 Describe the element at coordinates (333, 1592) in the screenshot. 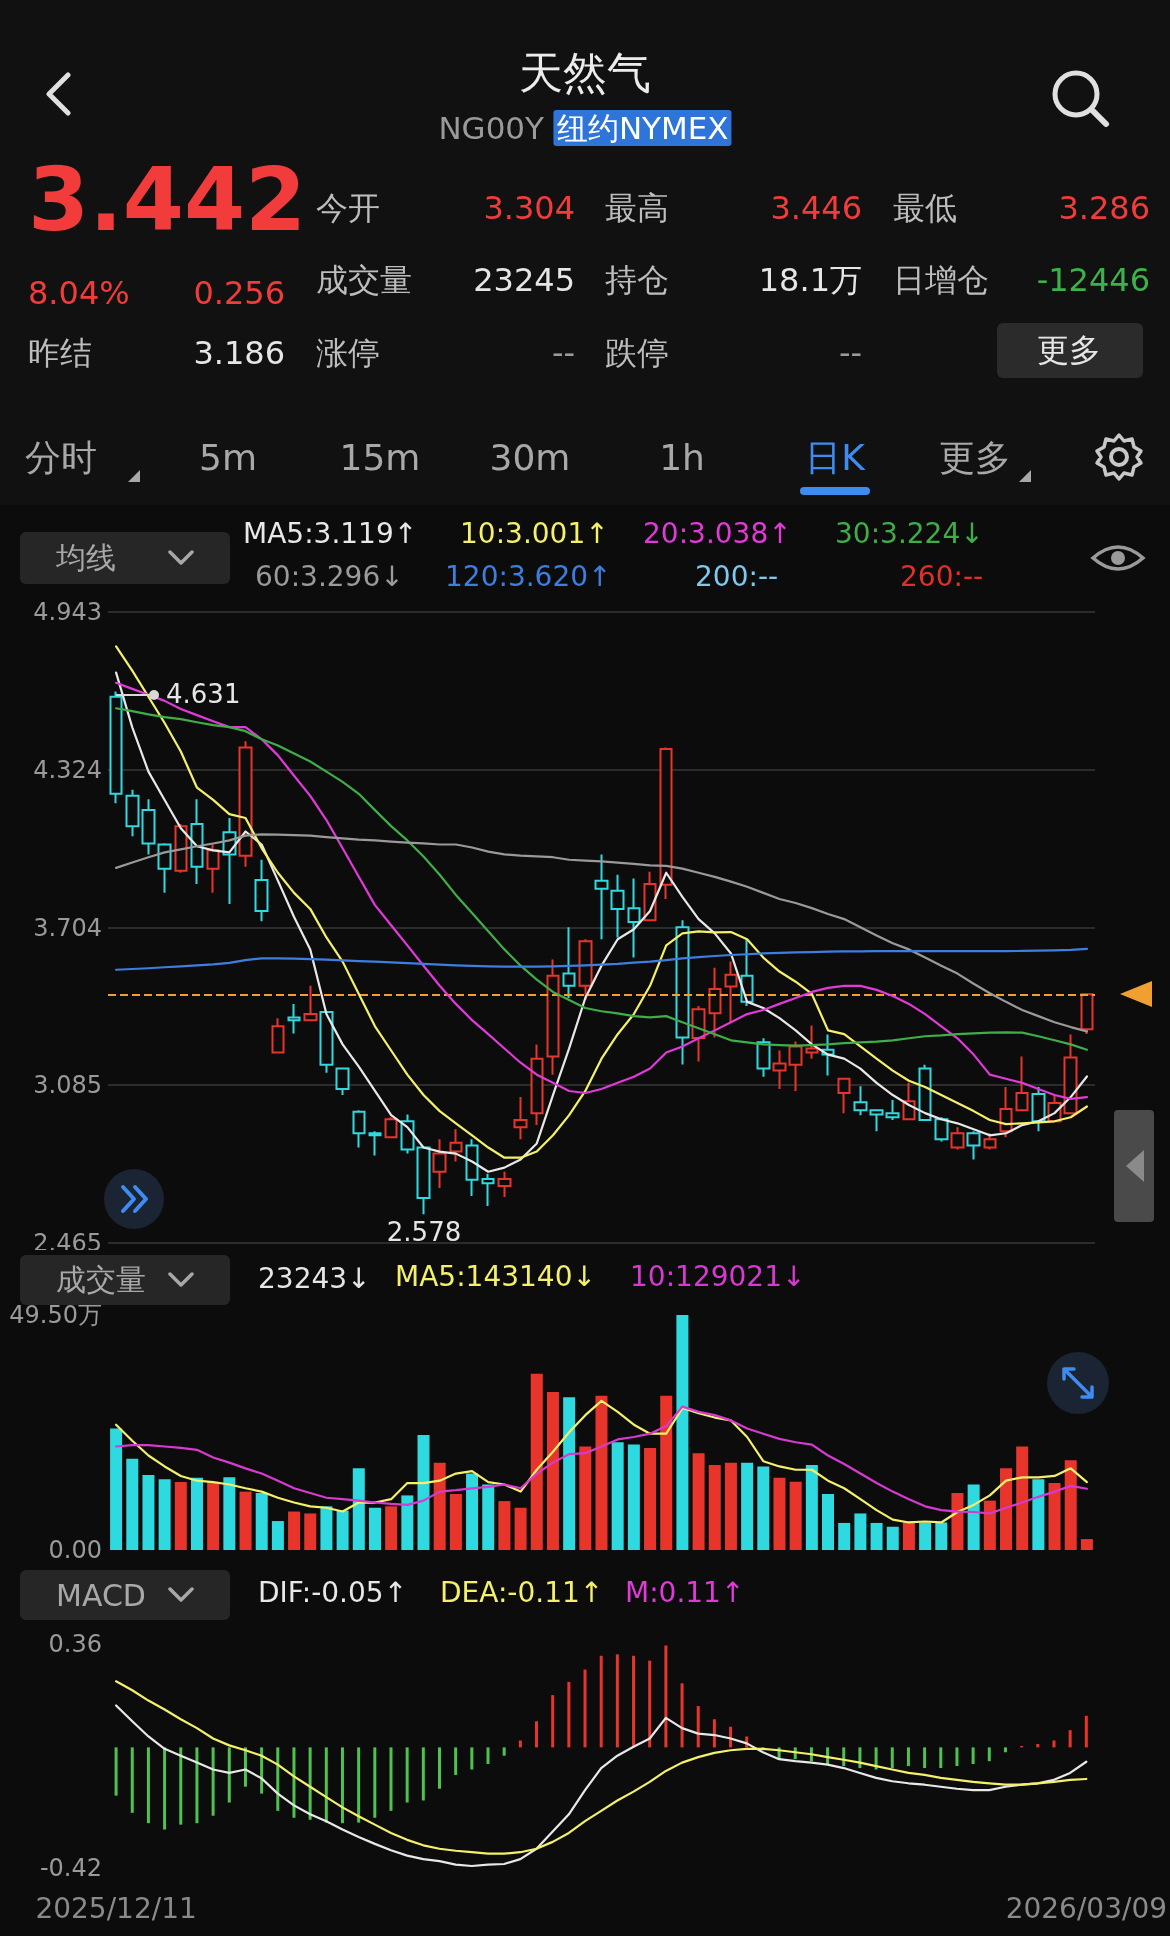

I see `text: DIF:-0.05↑` at that location.